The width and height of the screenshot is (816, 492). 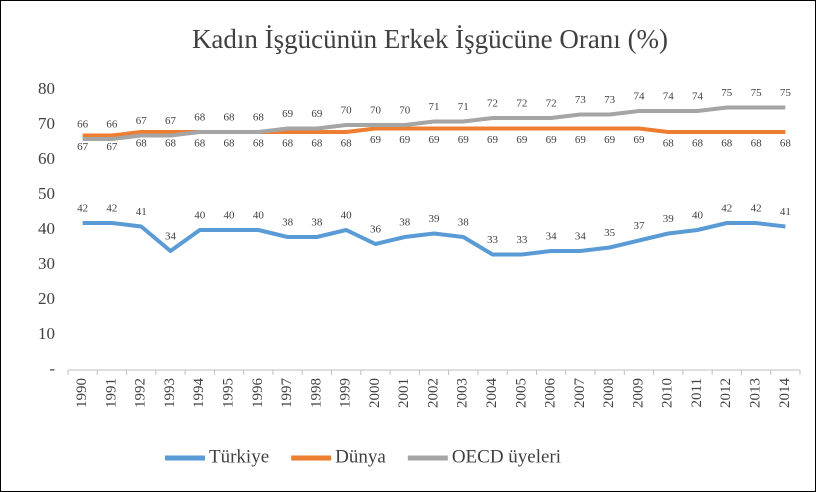 I want to click on x-tick-label: 2013, so click(x=756, y=393).